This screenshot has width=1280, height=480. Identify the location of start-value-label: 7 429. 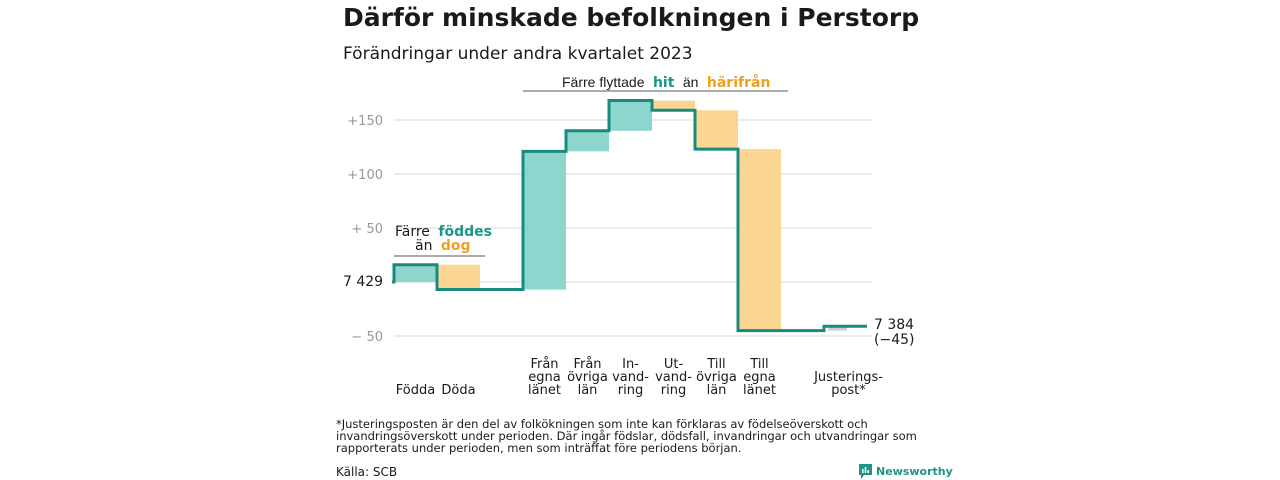
(363, 282).